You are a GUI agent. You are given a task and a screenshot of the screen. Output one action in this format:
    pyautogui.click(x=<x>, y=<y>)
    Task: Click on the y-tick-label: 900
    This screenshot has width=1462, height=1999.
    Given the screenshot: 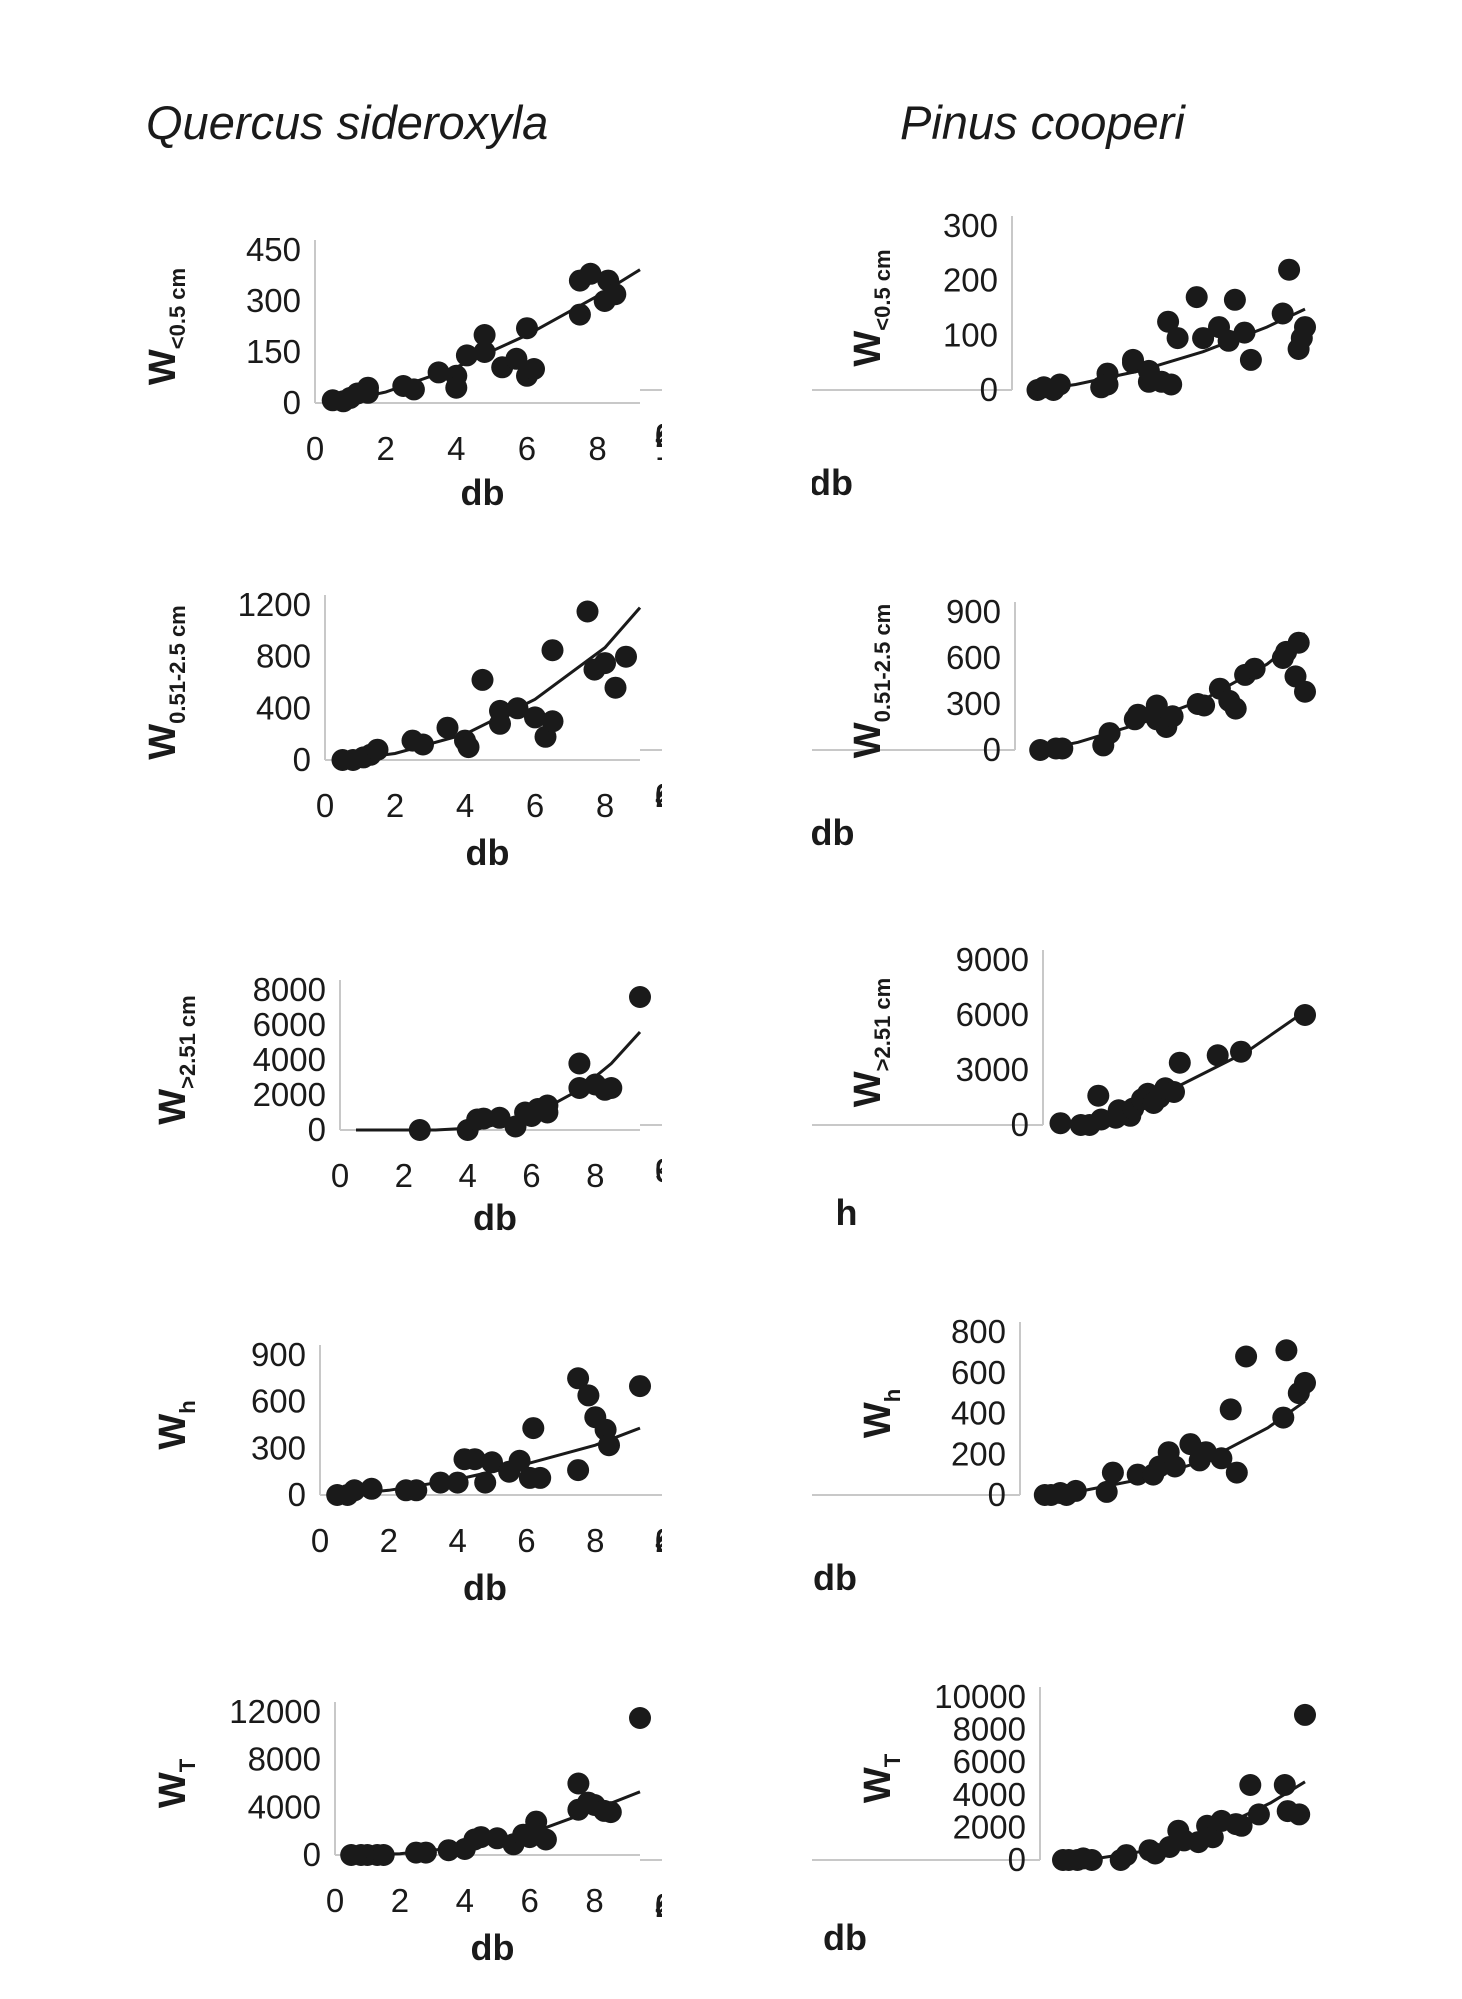 What is the action you would take?
    pyautogui.click(x=973, y=611)
    